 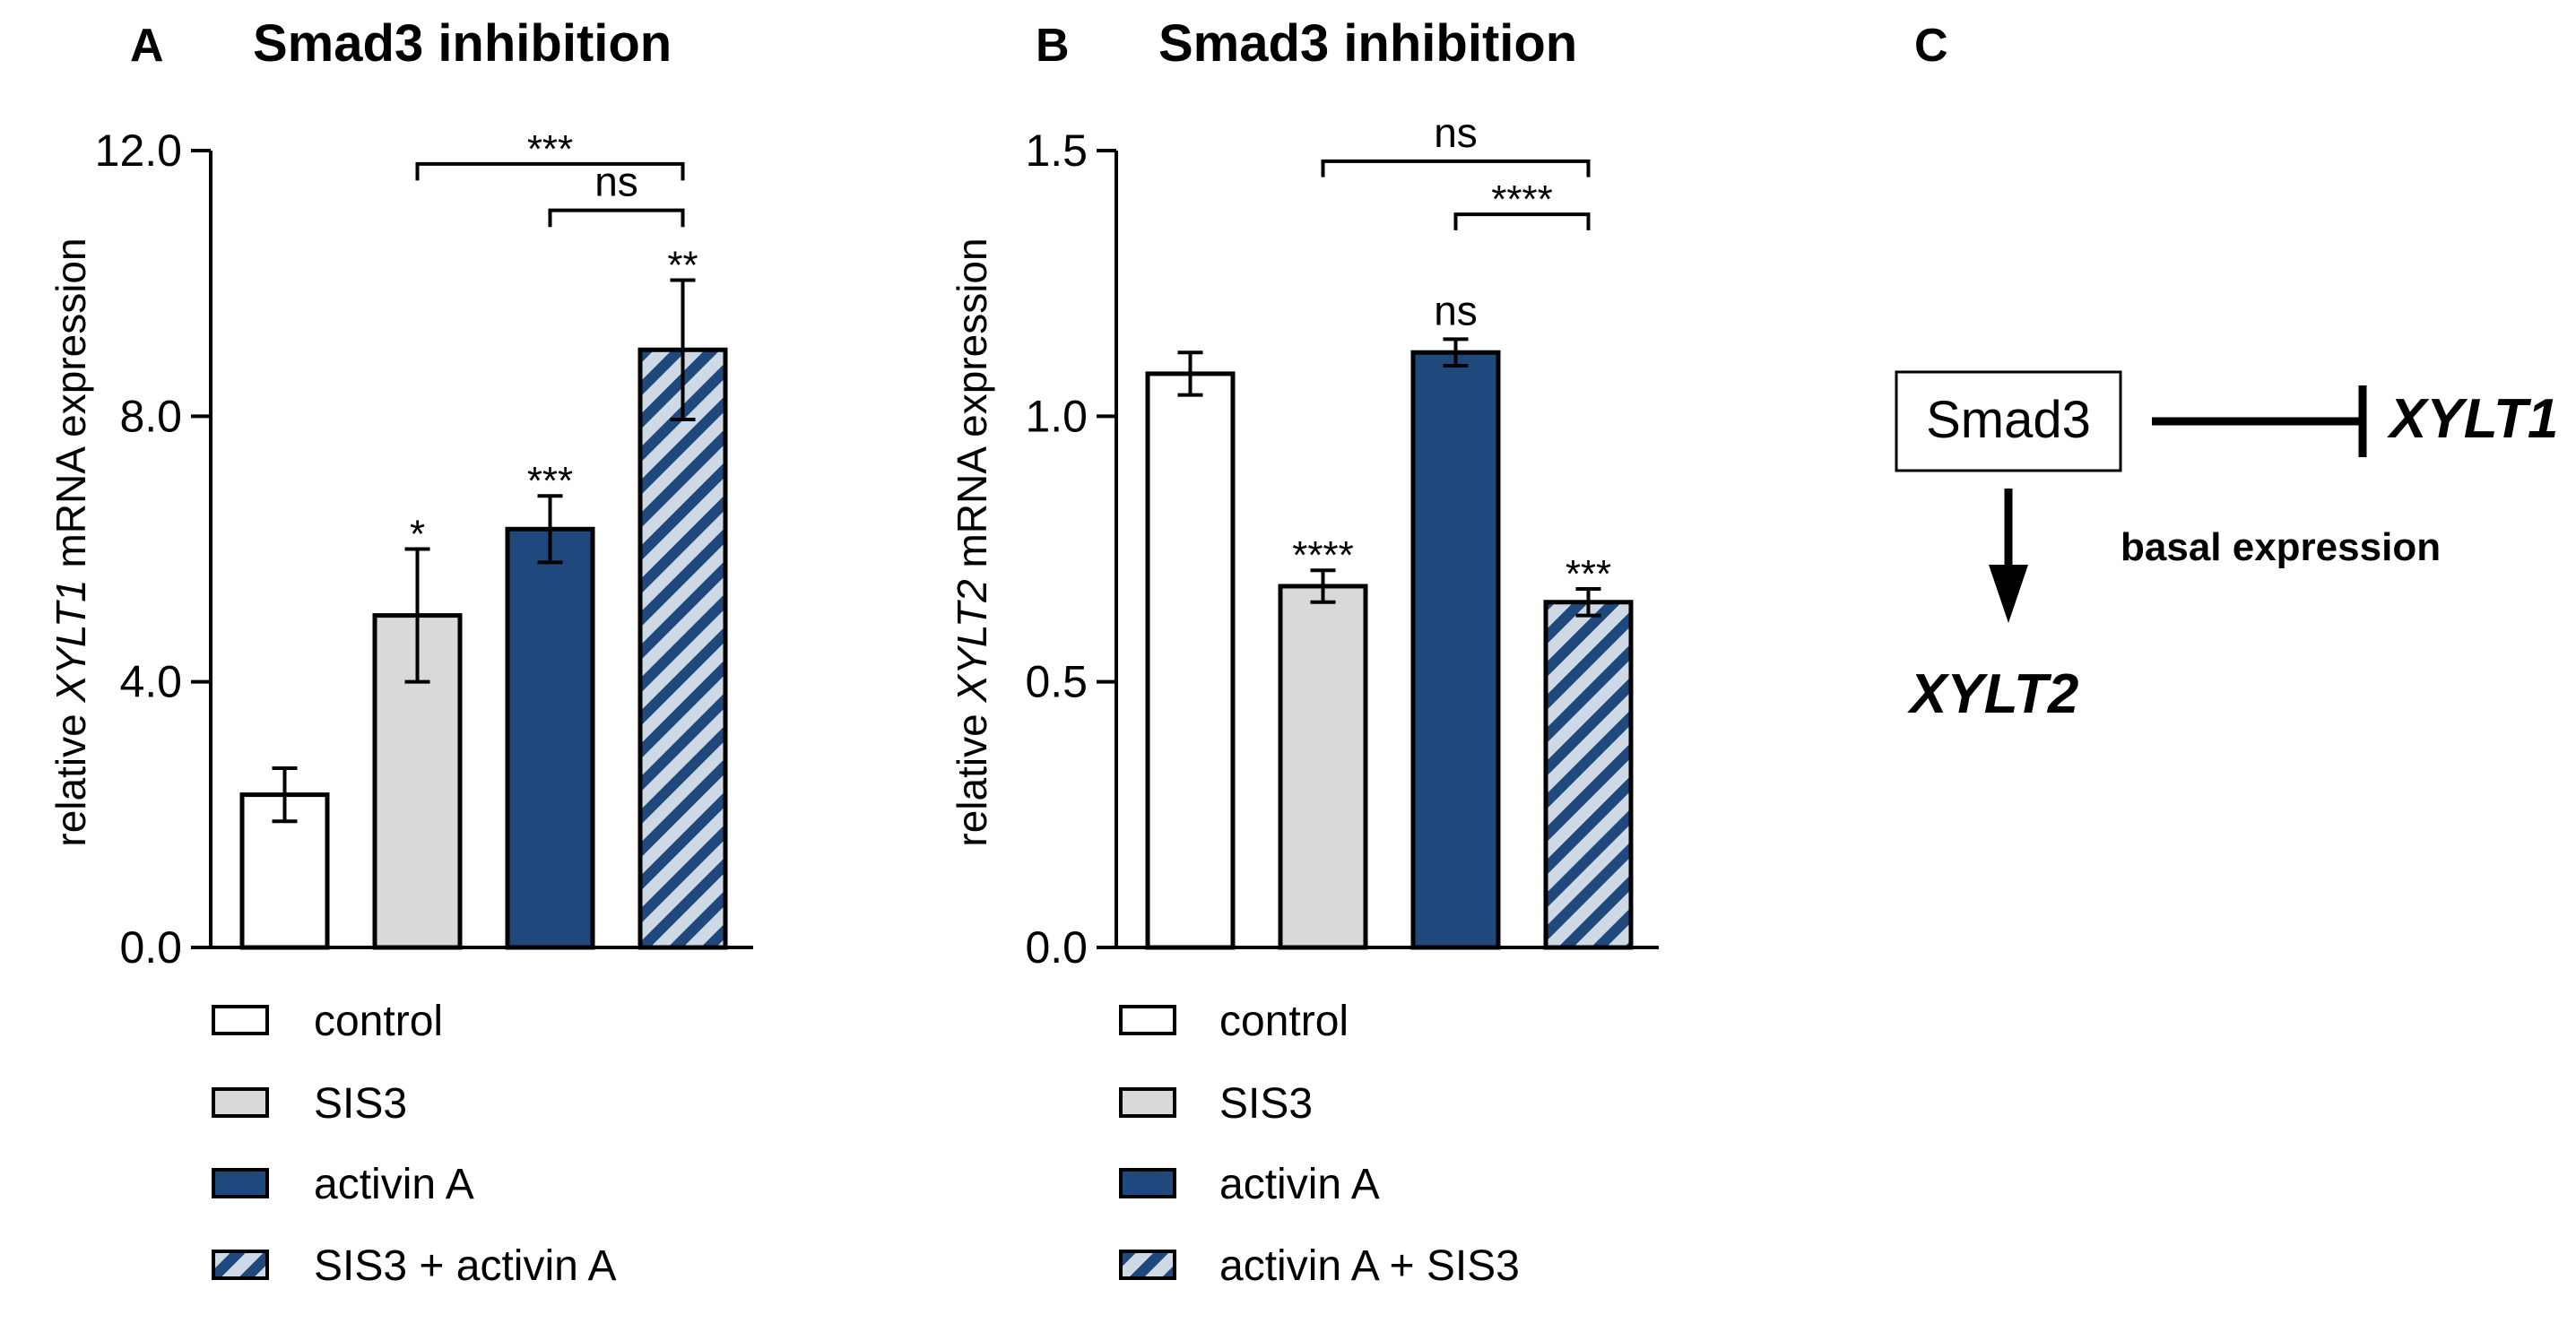 I want to click on panel-a-bracket-label: ***, so click(x=550, y=149).